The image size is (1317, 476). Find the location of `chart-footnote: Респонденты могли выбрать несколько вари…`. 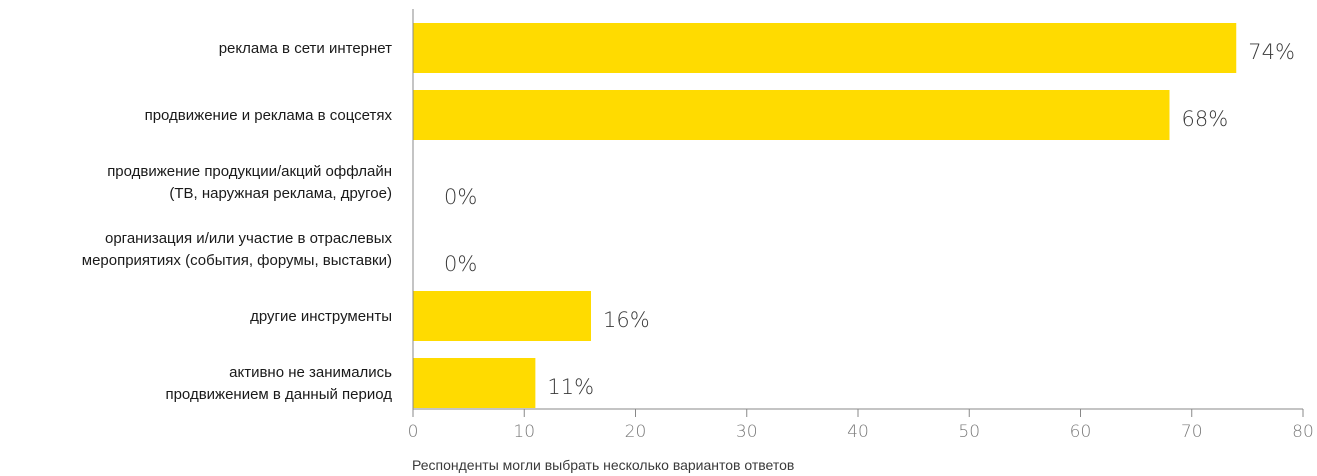

chart-footnote: Респонденты могли выбрать несколько вари… is located at coordinates (603, 465).